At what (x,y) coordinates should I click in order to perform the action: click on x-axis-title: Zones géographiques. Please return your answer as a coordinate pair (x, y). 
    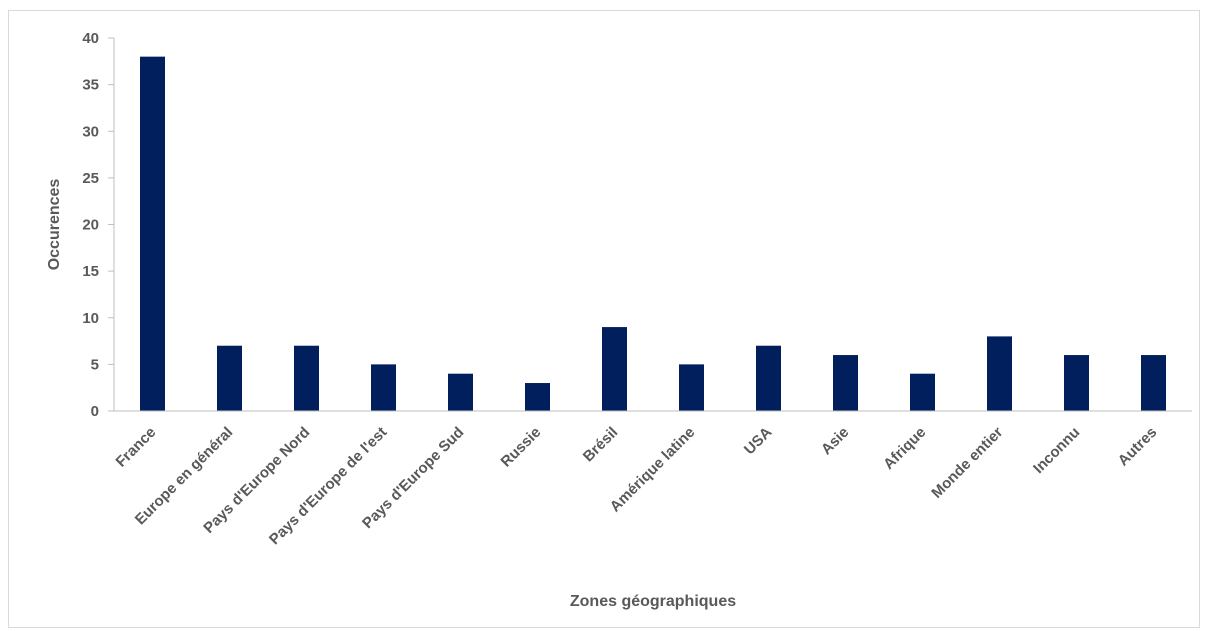
    Looking at the image, I should click on (653, 601).